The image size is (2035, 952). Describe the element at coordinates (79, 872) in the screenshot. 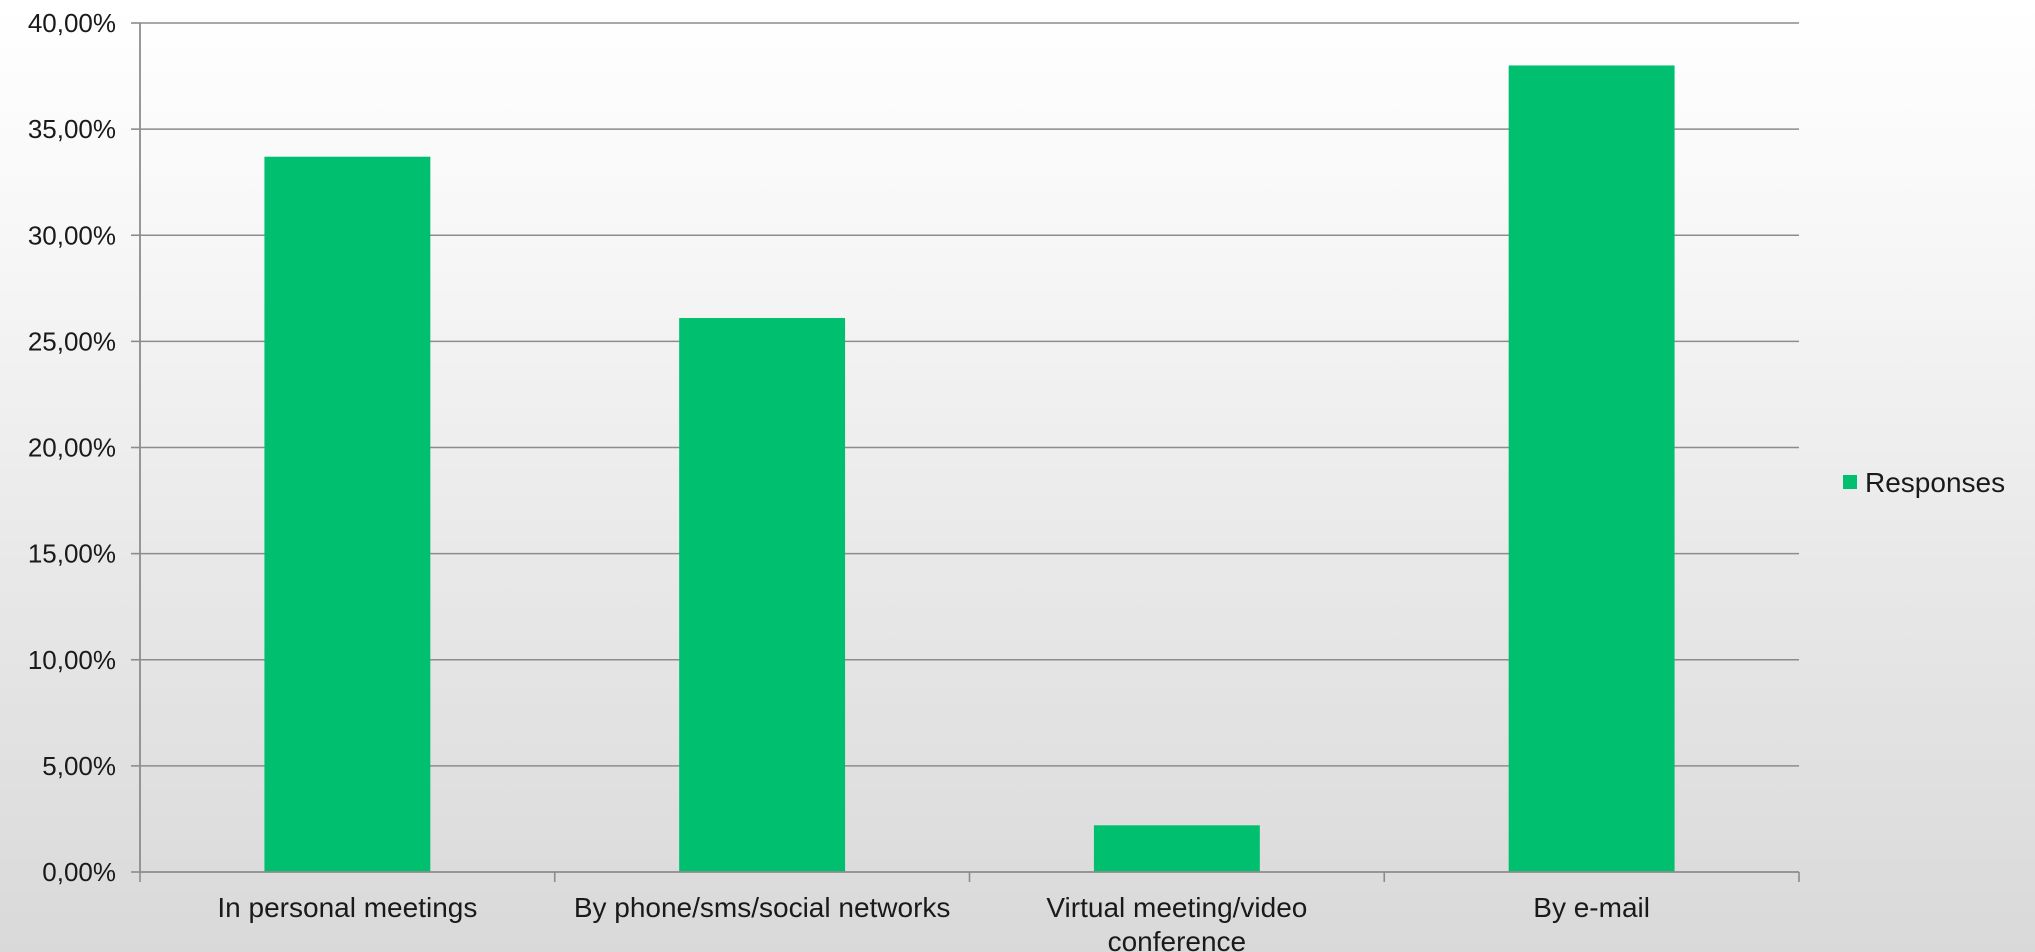

I see `y-tick-label: 0,00%` at that location.